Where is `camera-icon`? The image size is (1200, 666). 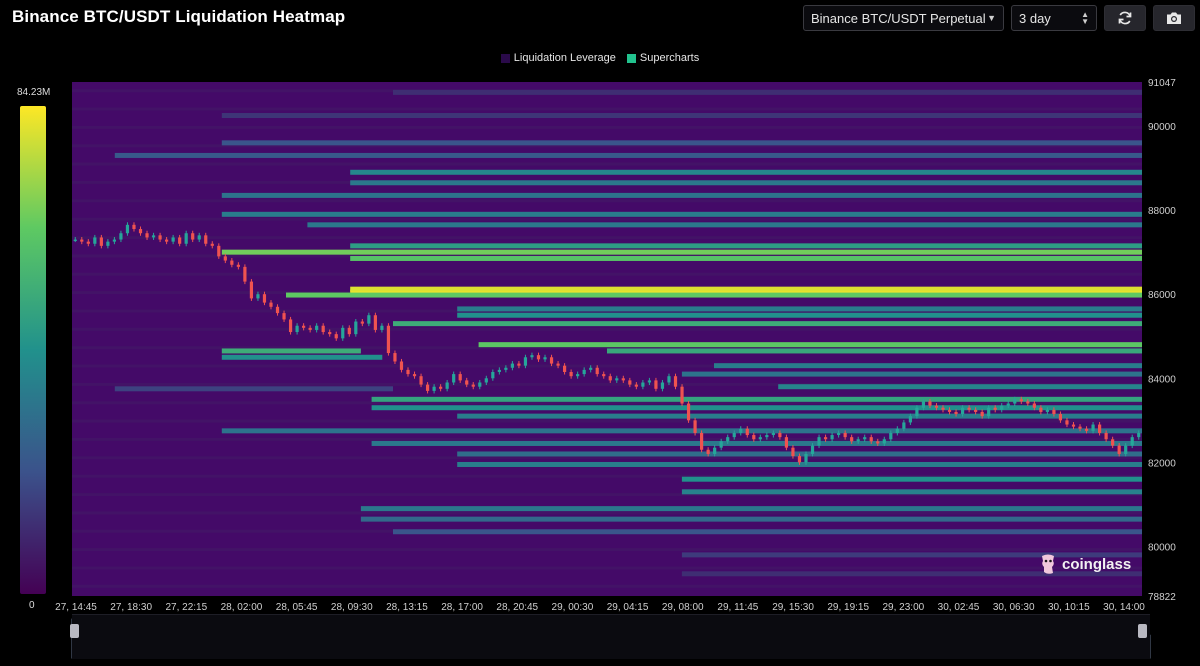
camera-icon is located at coordinates (1174, 18).